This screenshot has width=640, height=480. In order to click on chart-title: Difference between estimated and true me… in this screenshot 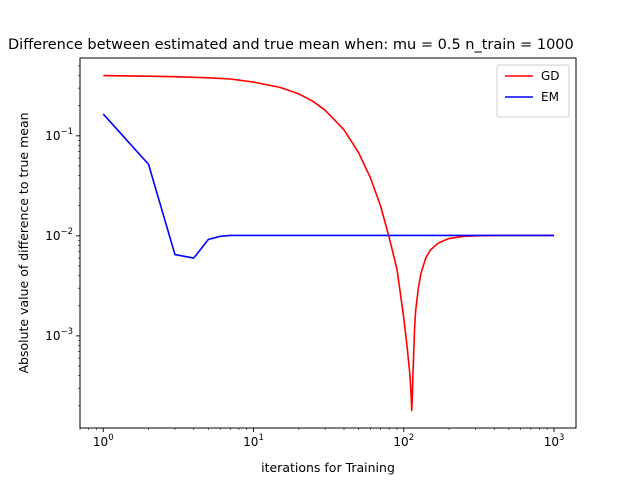, I will do `click(291, 45)`.